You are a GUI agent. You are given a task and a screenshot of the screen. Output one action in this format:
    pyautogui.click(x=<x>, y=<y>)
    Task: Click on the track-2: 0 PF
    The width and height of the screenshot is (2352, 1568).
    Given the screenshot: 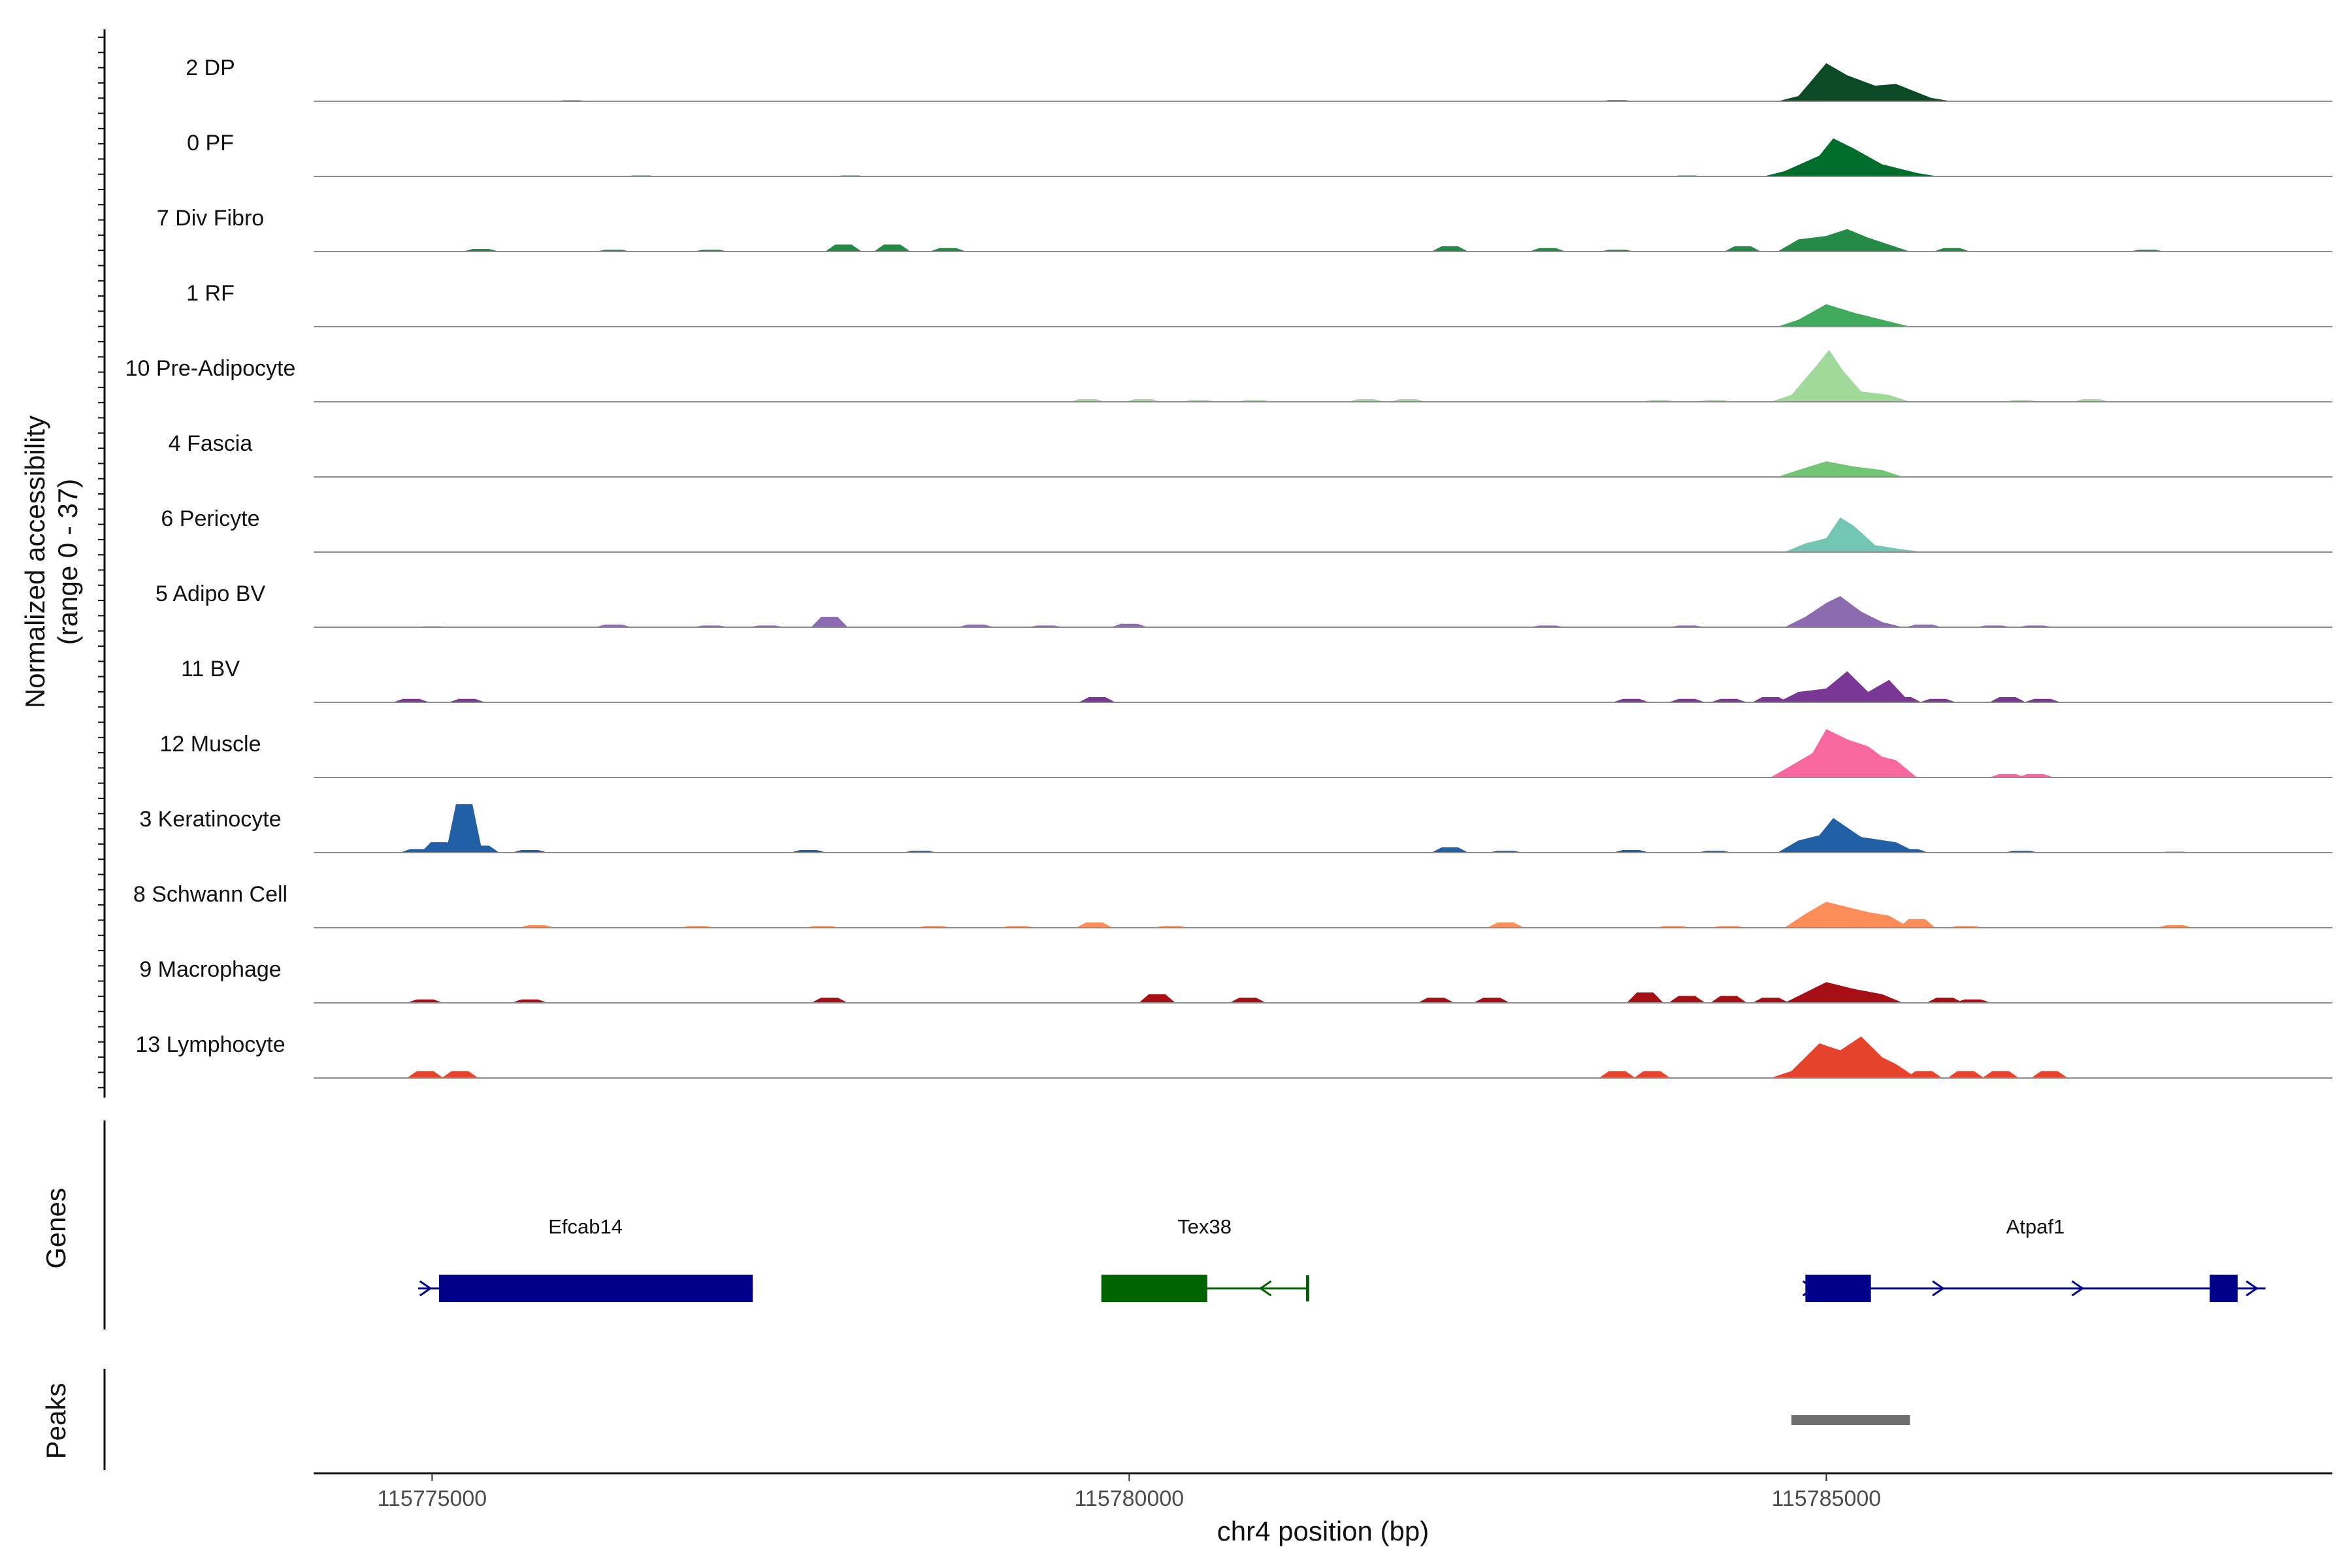 What is the action you would take?
    pyautogui.click(x=1259, y=154)
    